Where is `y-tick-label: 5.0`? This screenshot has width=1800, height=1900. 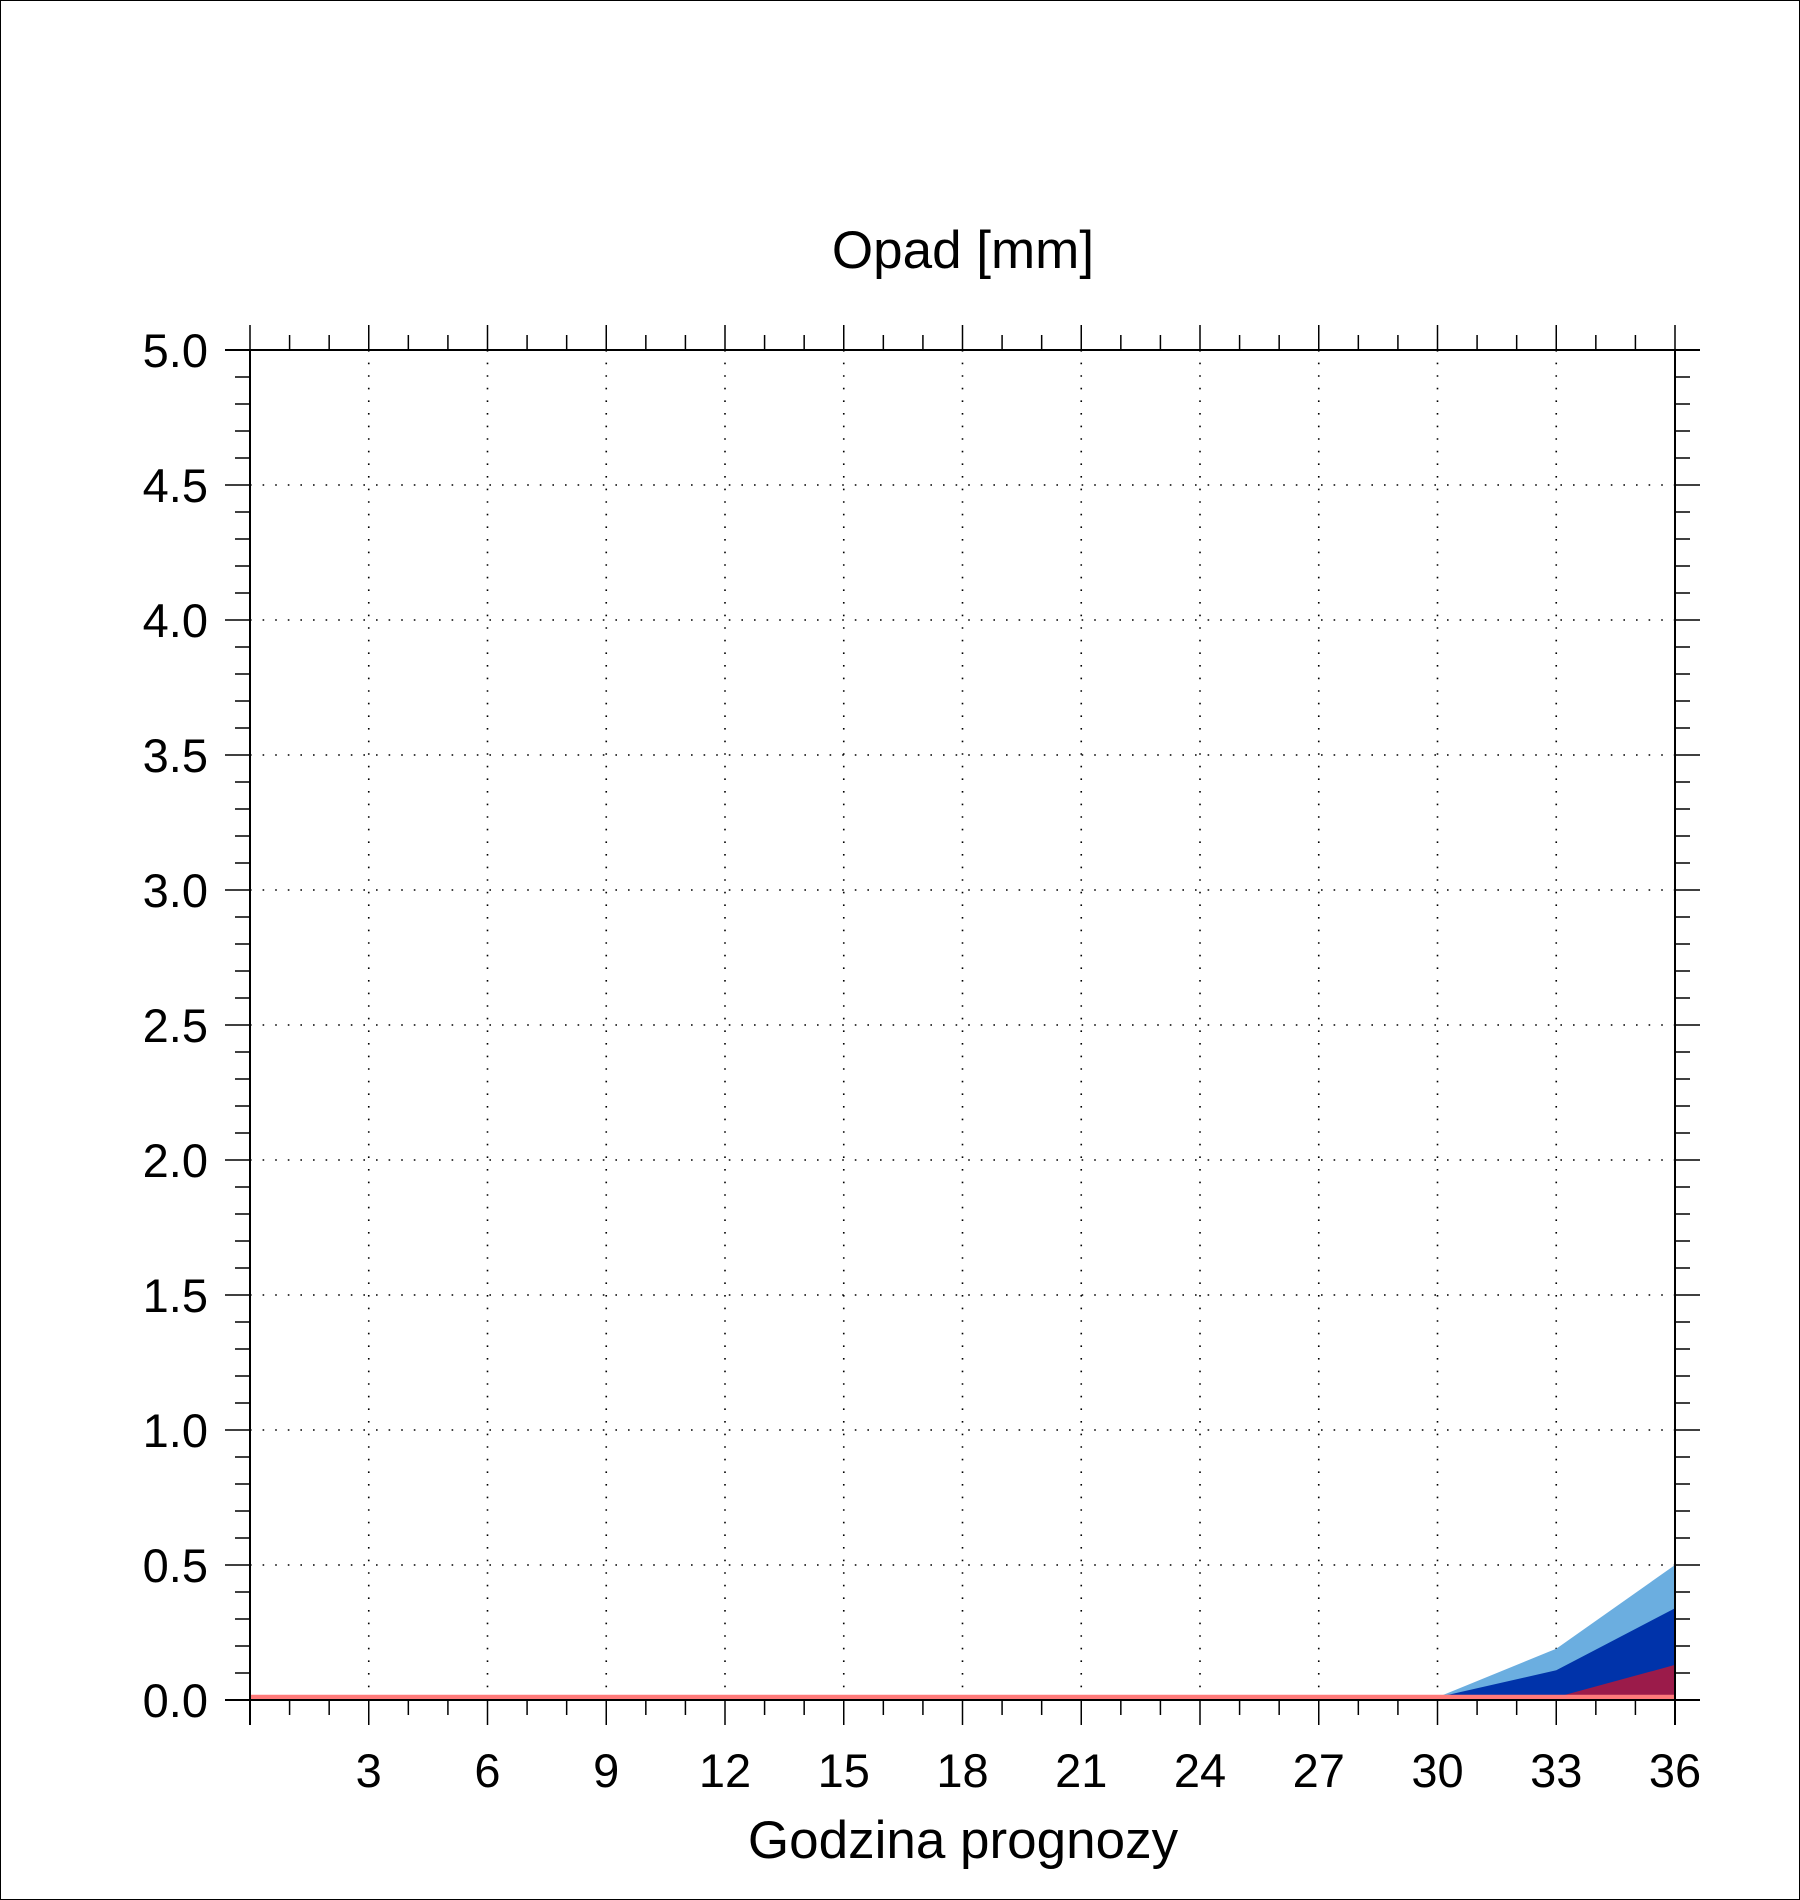
y-tick-label: 5.0 is located at coordinates (175, 350).